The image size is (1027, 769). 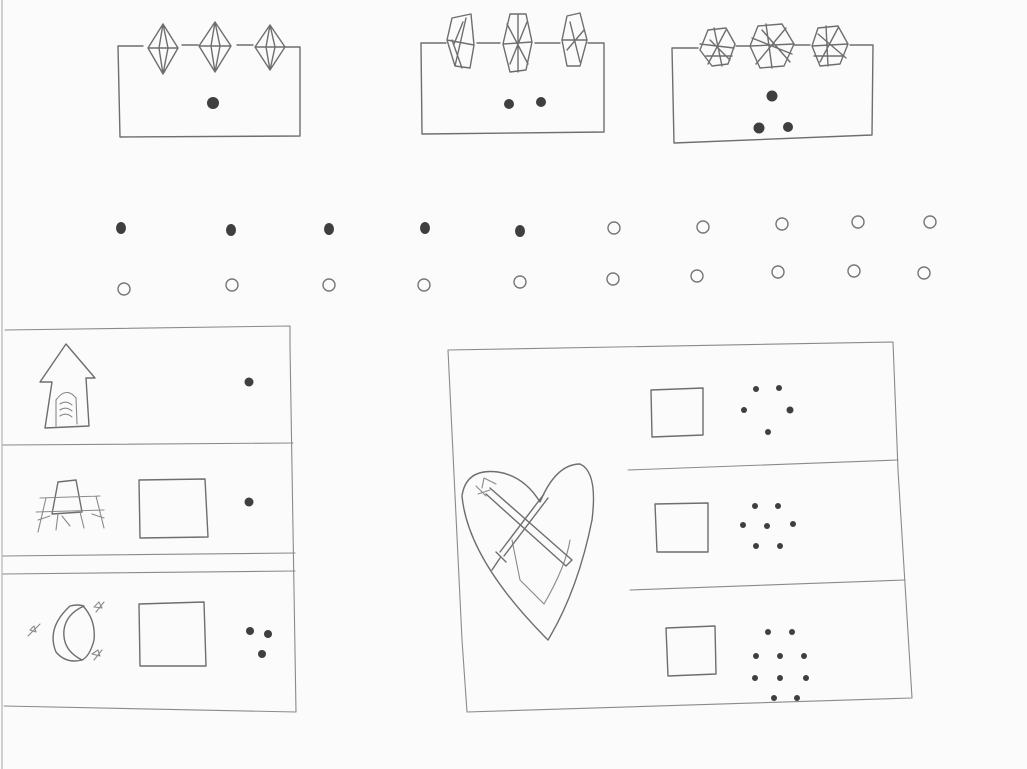 I want to click on left-panel, so click(x=149, y=519).